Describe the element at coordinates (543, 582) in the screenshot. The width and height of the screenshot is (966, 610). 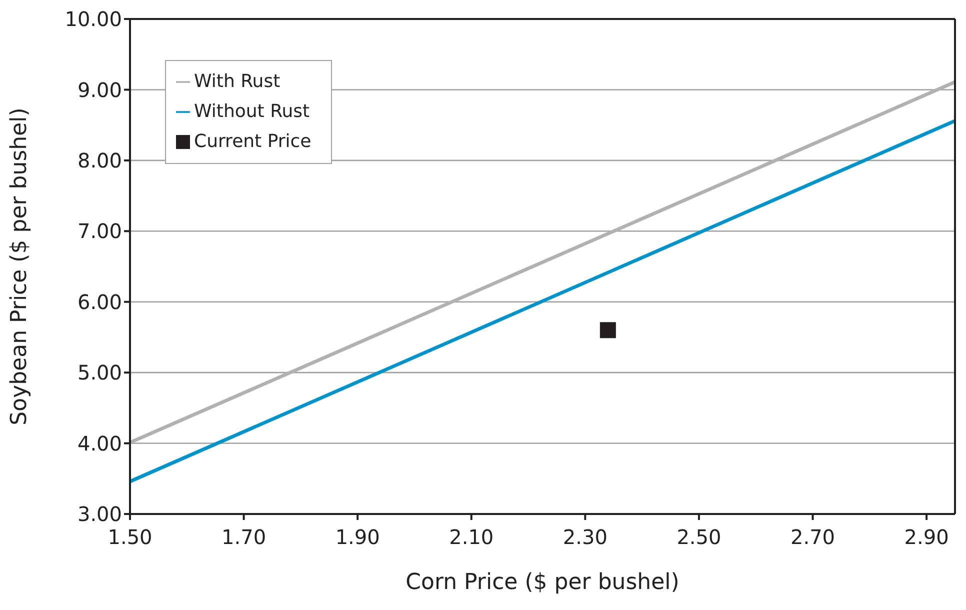
I see `x-axis-title: Corn Price ($ per bushel)` at that location.